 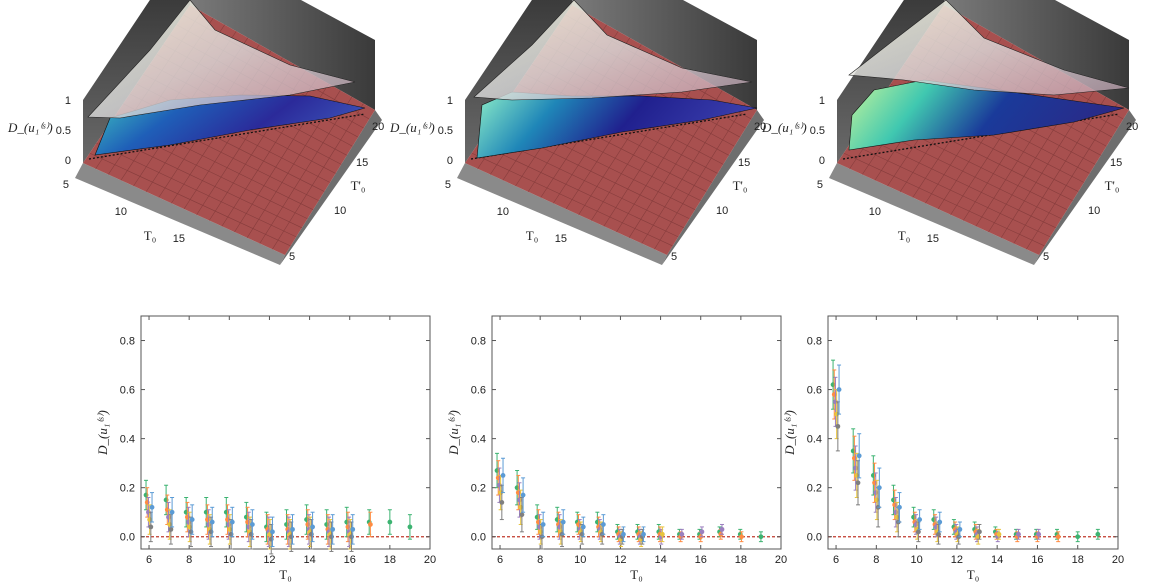 I want to click on scatter-plot-1: 6 8 10 12 14 16 18 20 0.0 0.2 0.4 0.6 0.8 T₀ D_(u₁⁽ˢ⁾), so click(x=265, y=448).